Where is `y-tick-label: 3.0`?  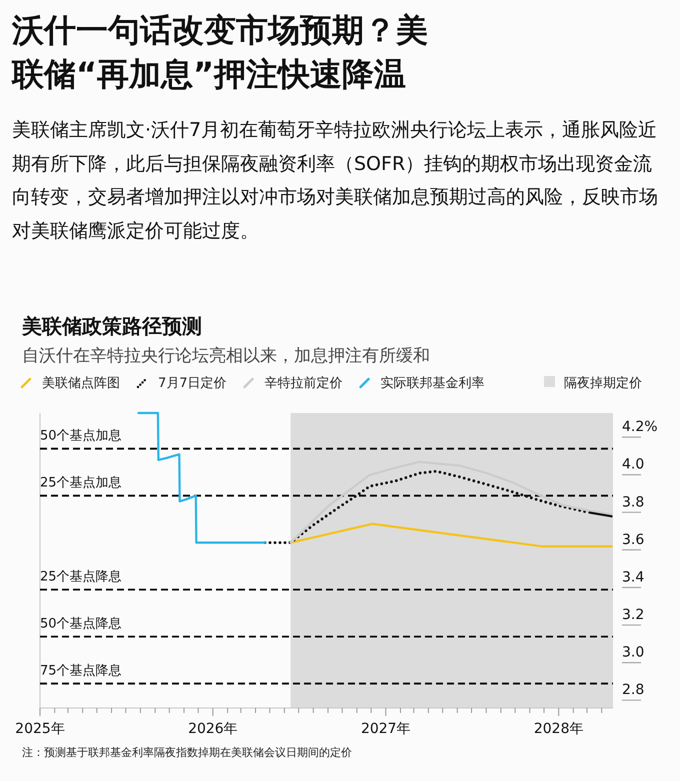 y-tick-label: 3.0 is located at coordinates (633, 652).